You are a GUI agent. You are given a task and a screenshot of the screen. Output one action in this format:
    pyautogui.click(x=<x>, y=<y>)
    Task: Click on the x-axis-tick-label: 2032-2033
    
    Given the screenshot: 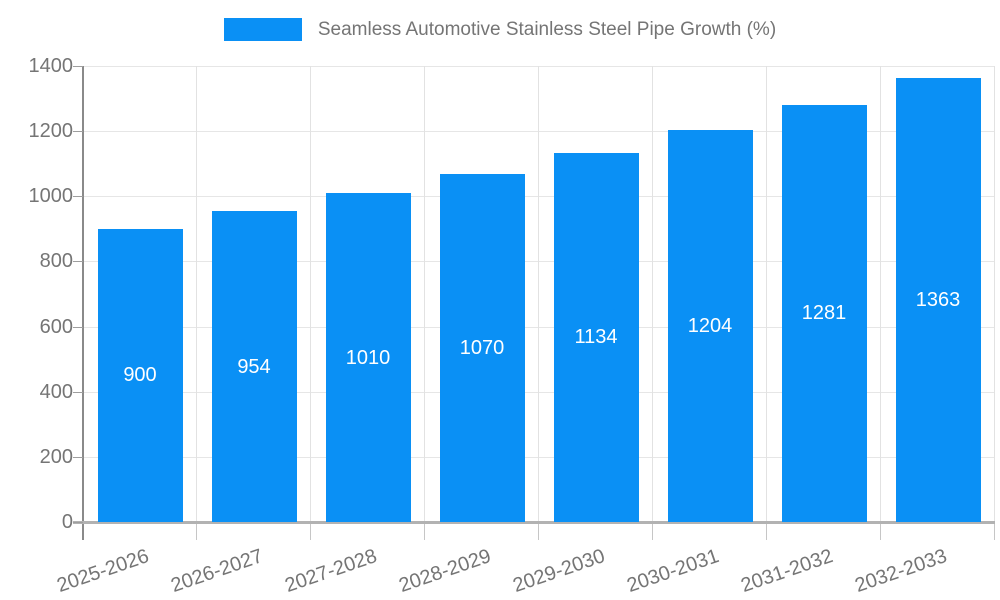 What is the action you would take?
    pyautogui.click(x=901, y=571)
    